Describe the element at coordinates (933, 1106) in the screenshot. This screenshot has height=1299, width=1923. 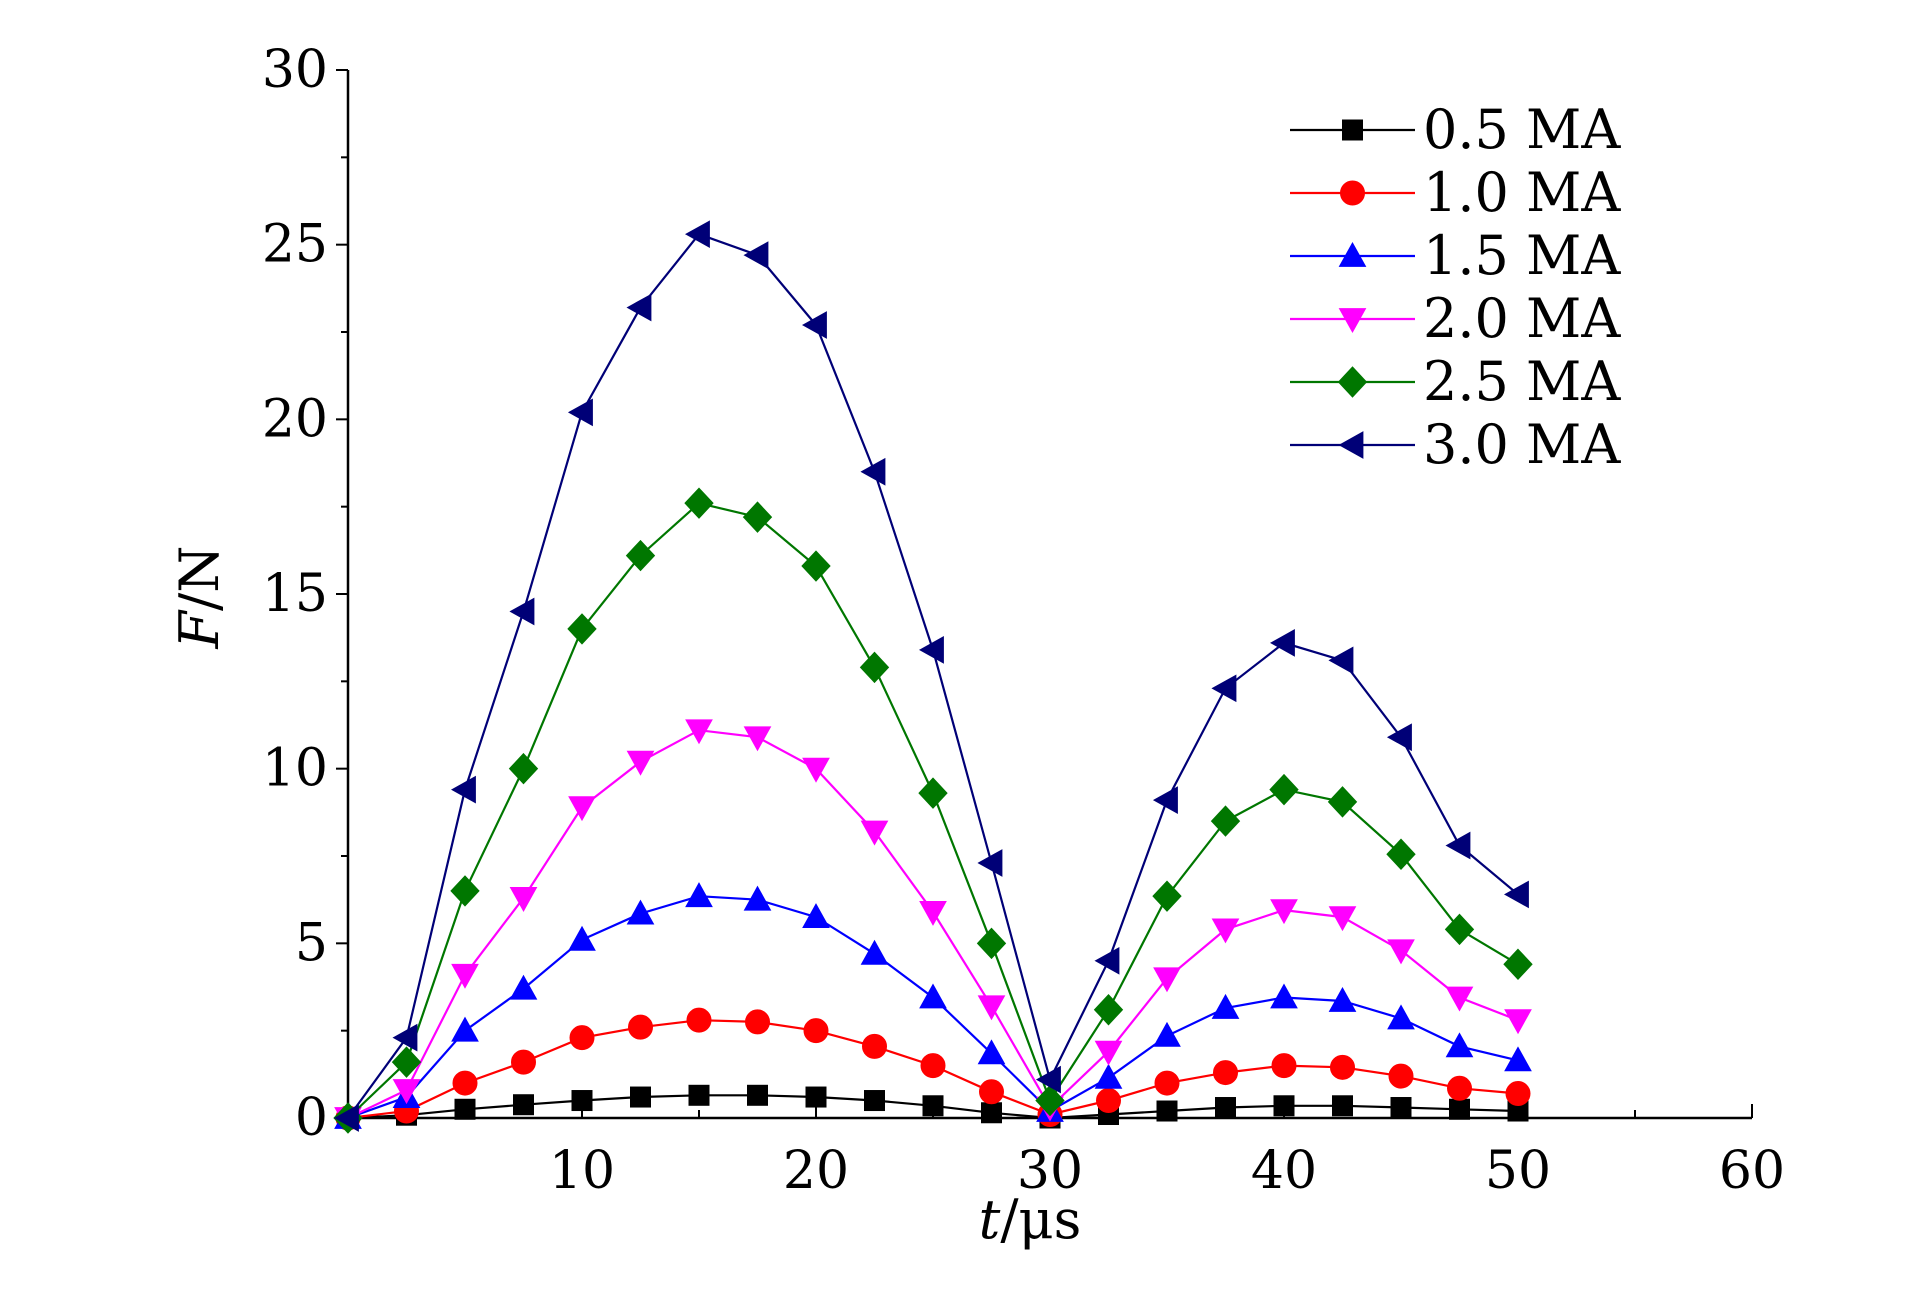
I see `series-0-5-ma` at that location.